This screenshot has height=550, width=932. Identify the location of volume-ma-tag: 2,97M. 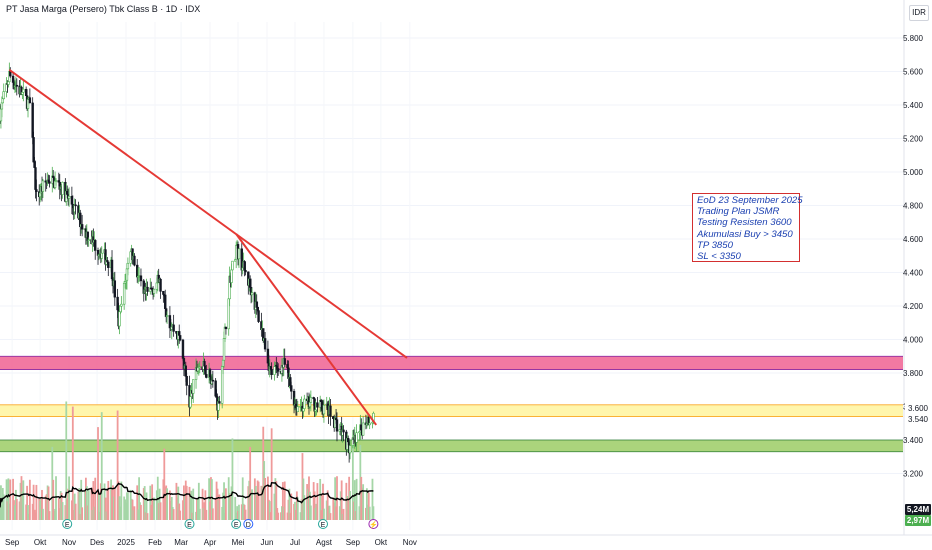
(918, 520).